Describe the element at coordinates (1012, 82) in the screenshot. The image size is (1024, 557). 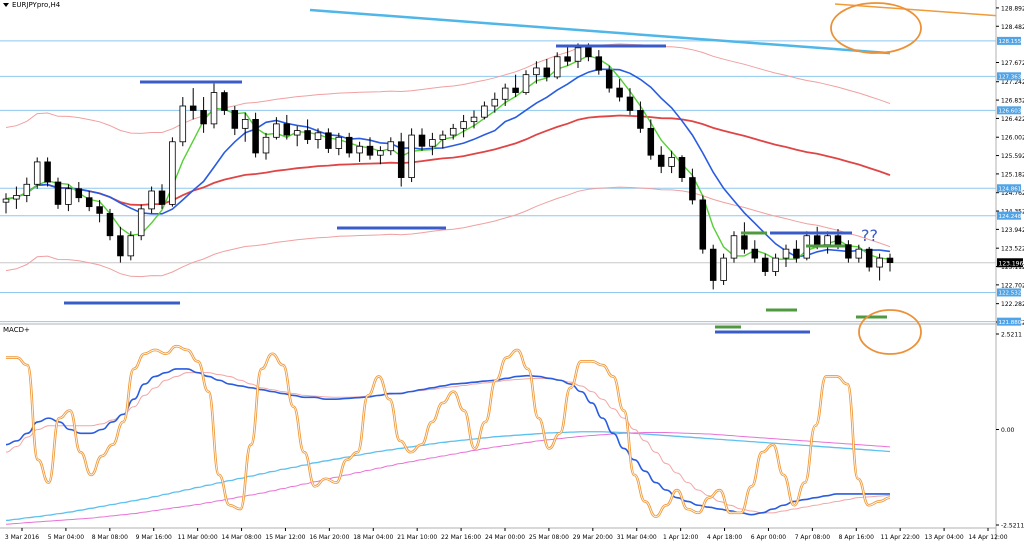
I see `price-tick-label: 127.242` at that location.